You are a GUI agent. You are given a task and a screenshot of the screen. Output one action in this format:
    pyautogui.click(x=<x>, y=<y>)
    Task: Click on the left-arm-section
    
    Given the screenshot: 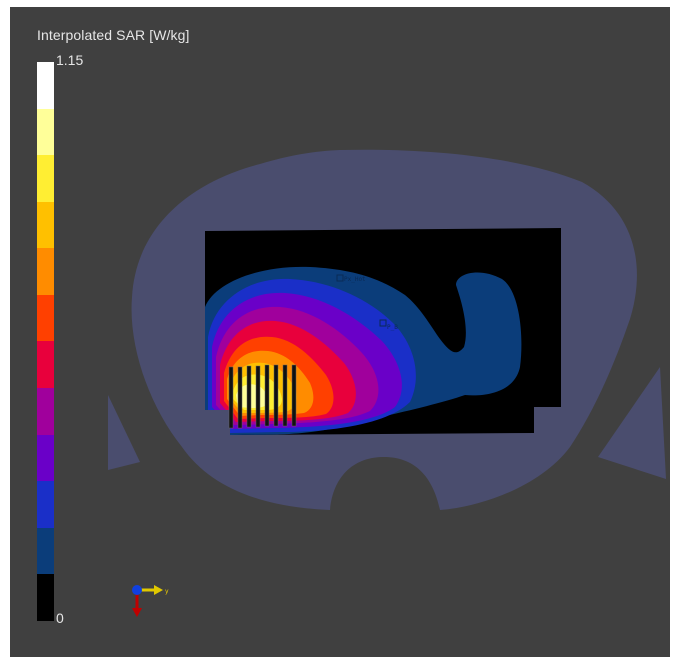 What is the action you would take?
    pyautogui.click(x=124, y=432)
    